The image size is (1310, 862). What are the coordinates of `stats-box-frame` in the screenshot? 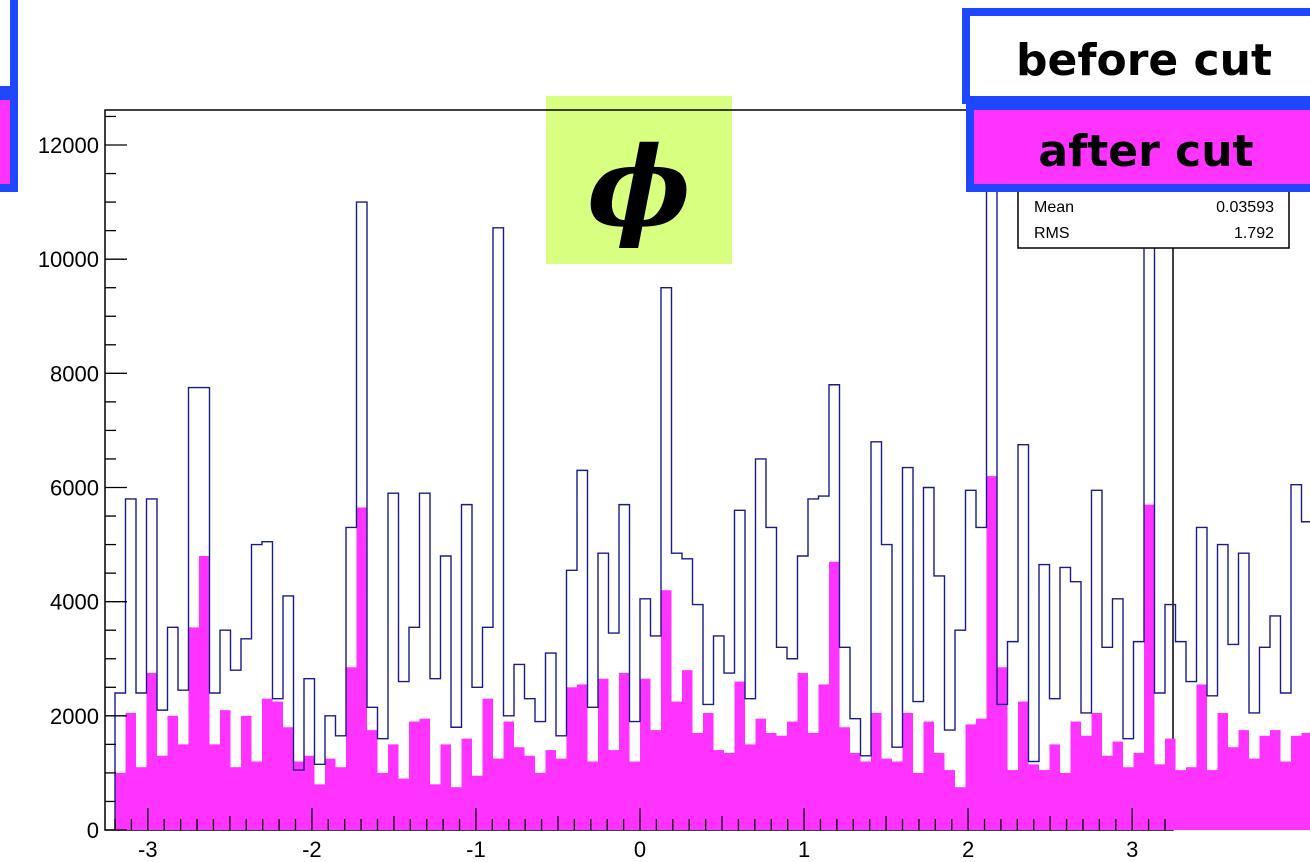 It's located at (1153, 217).